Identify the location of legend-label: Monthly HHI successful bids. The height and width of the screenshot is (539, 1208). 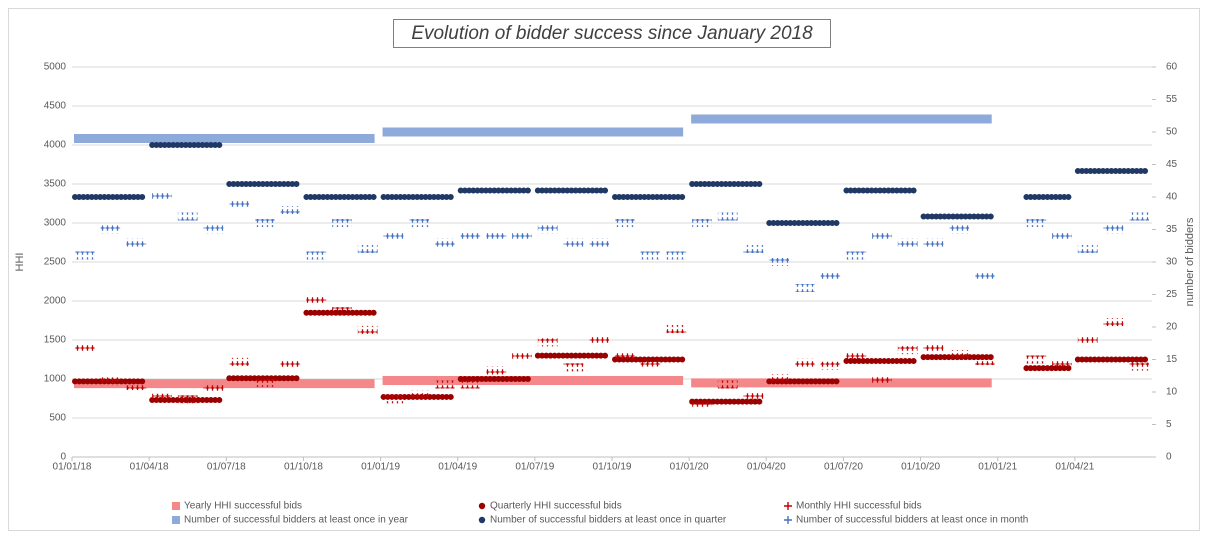
(859, 506).